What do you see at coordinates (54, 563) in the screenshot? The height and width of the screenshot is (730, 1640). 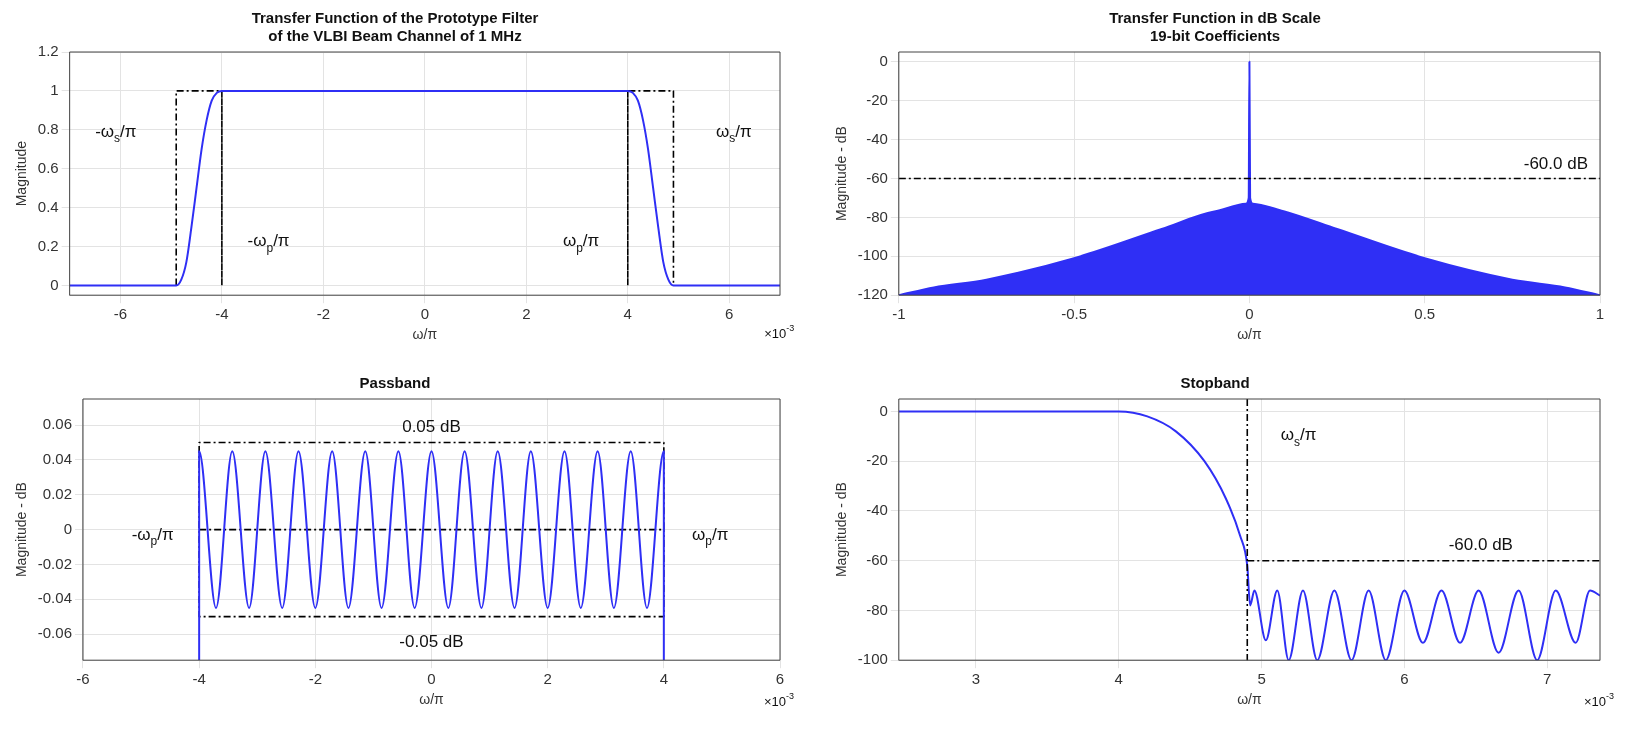 I see `y-tick-label: -0.02` at bounding box center [54, 563].